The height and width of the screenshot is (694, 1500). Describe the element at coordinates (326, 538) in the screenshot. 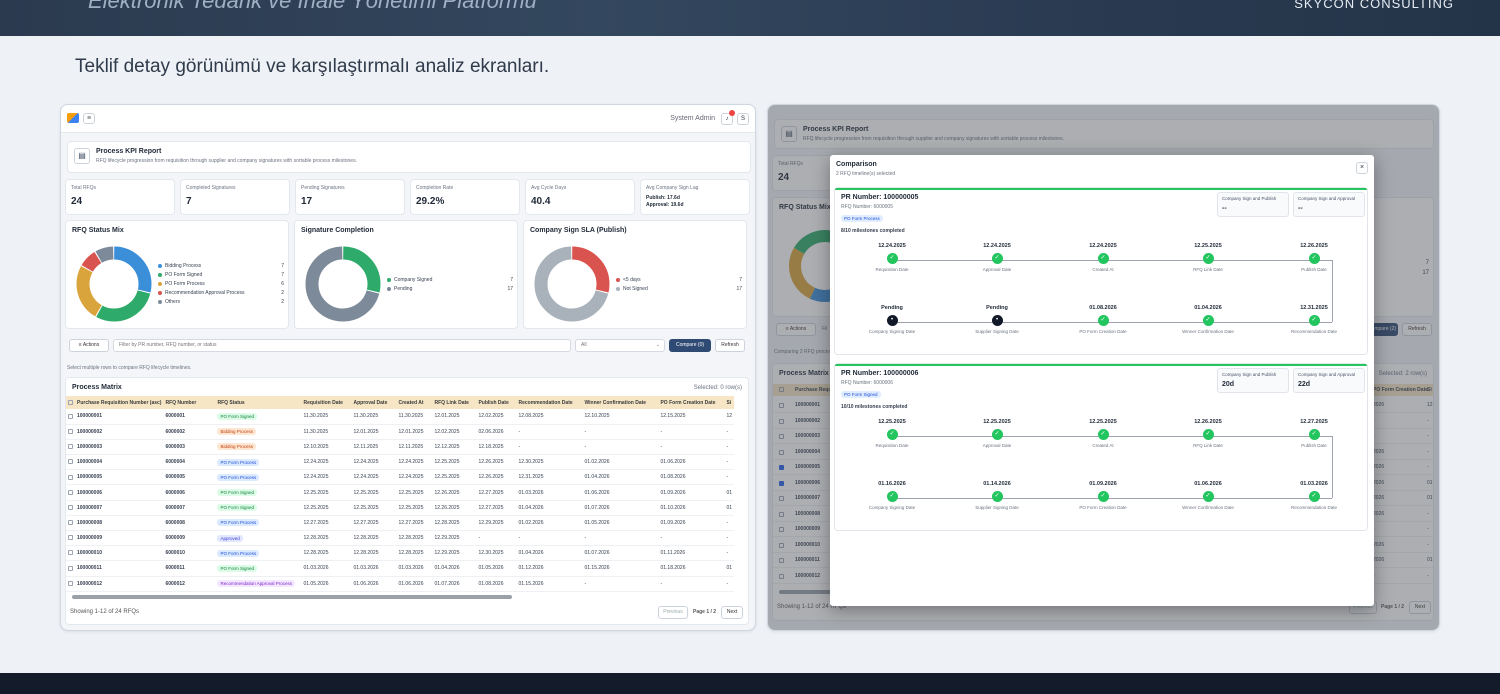

I see `table-cell: 12.28.2025` at that location.